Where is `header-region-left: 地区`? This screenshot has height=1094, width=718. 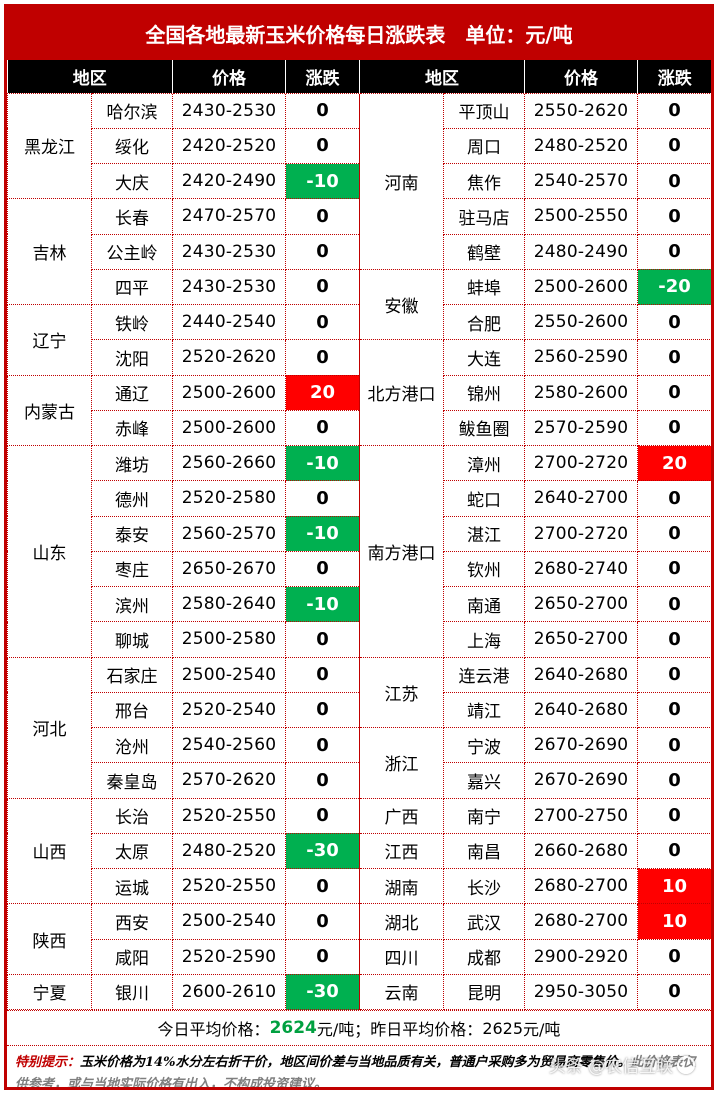 header-region-left: 地区 is located at coordinates (90, 76).